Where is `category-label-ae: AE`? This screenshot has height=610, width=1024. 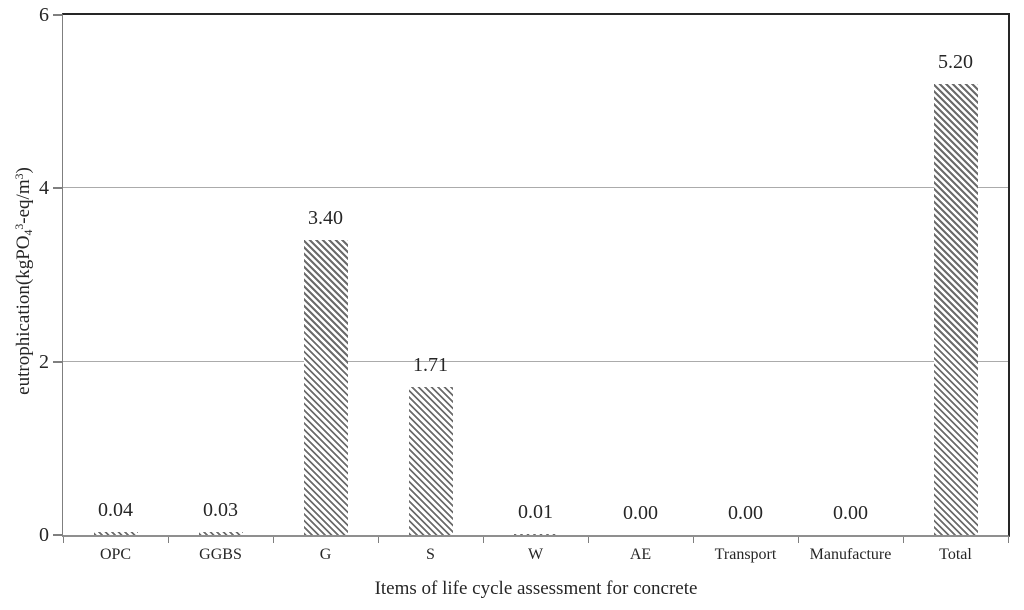
category-label-ae: AE is located at coordinates (640, 554).